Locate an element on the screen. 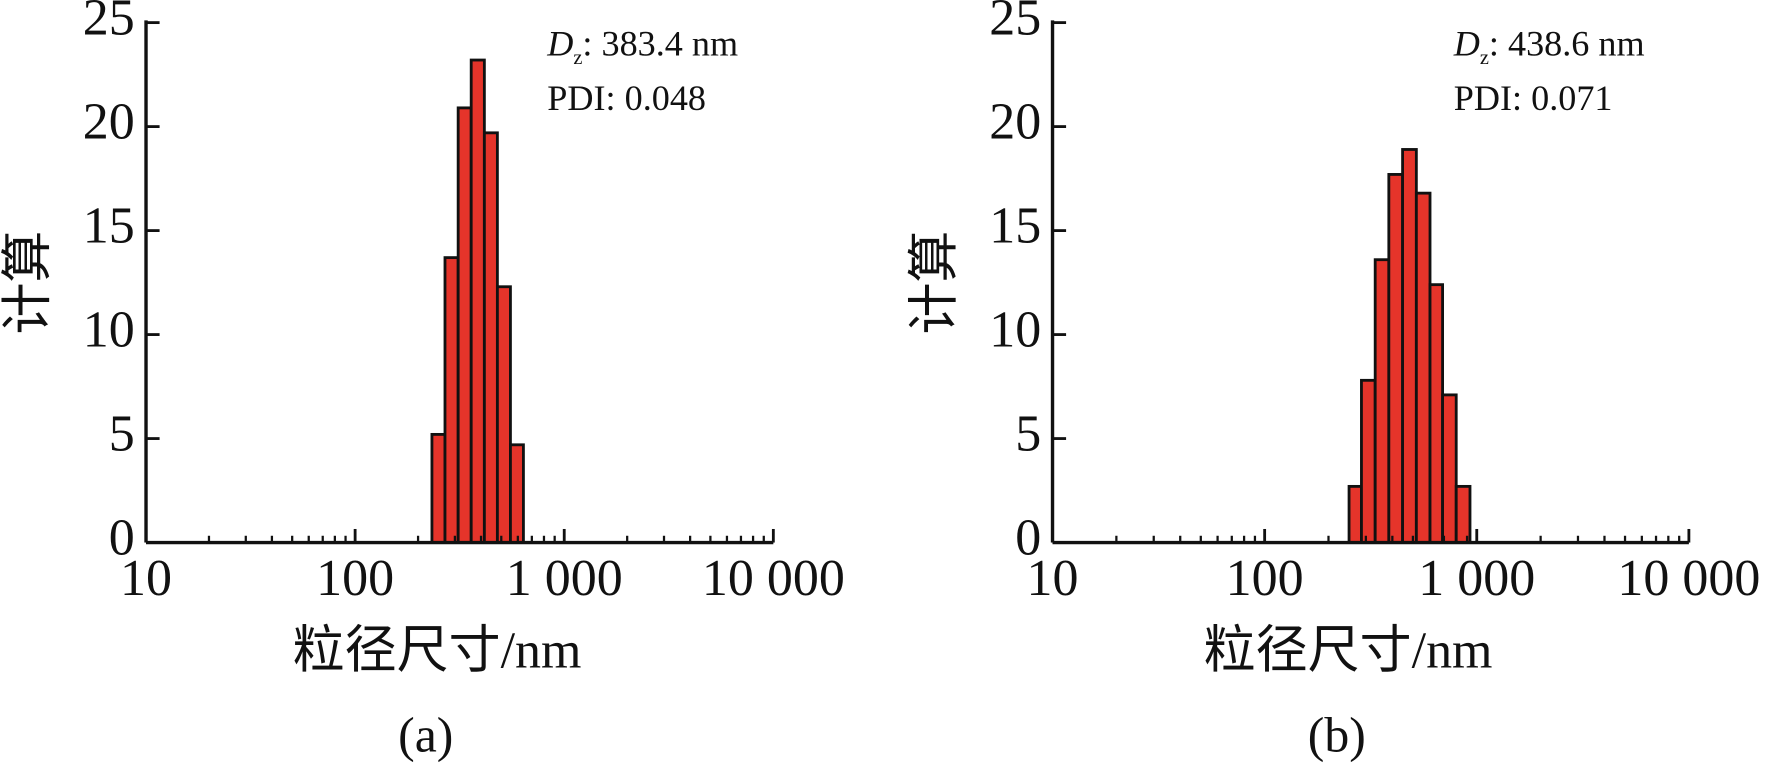 This screenshot has width=1775, height=772. annotation-pdi: PDI: 0.071 is located at coordinates (1533, 98).